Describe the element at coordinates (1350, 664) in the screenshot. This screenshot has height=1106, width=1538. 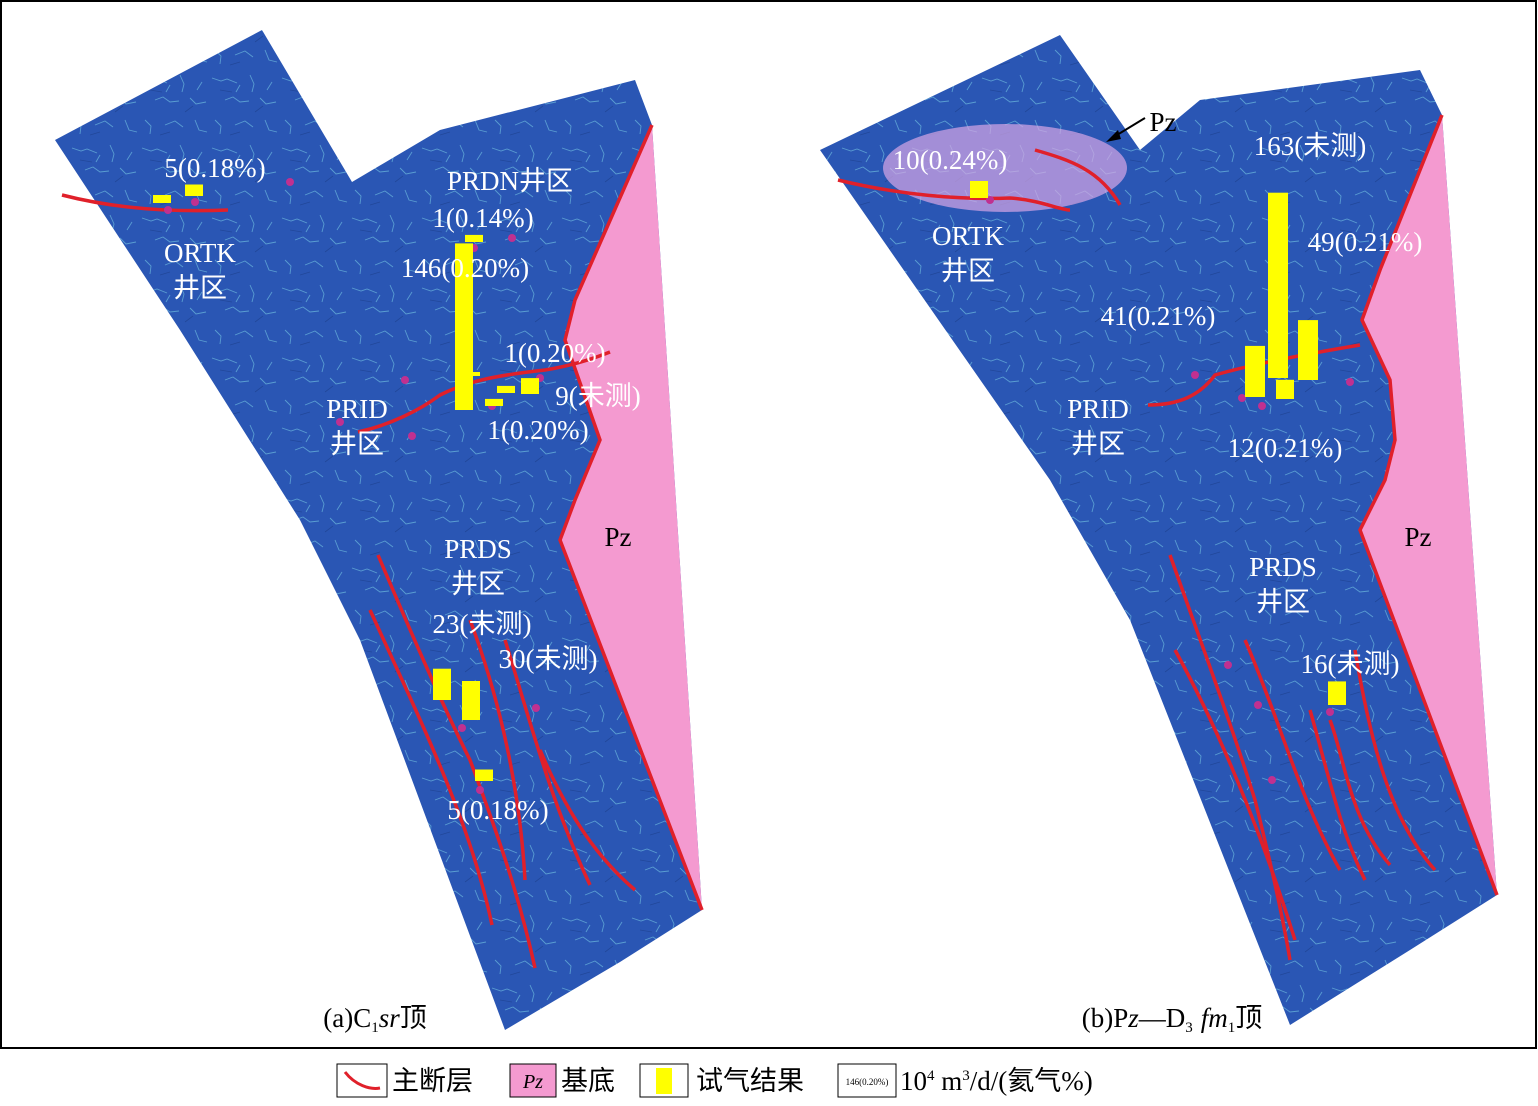
I see `test-label: 16(未测)` at that location.